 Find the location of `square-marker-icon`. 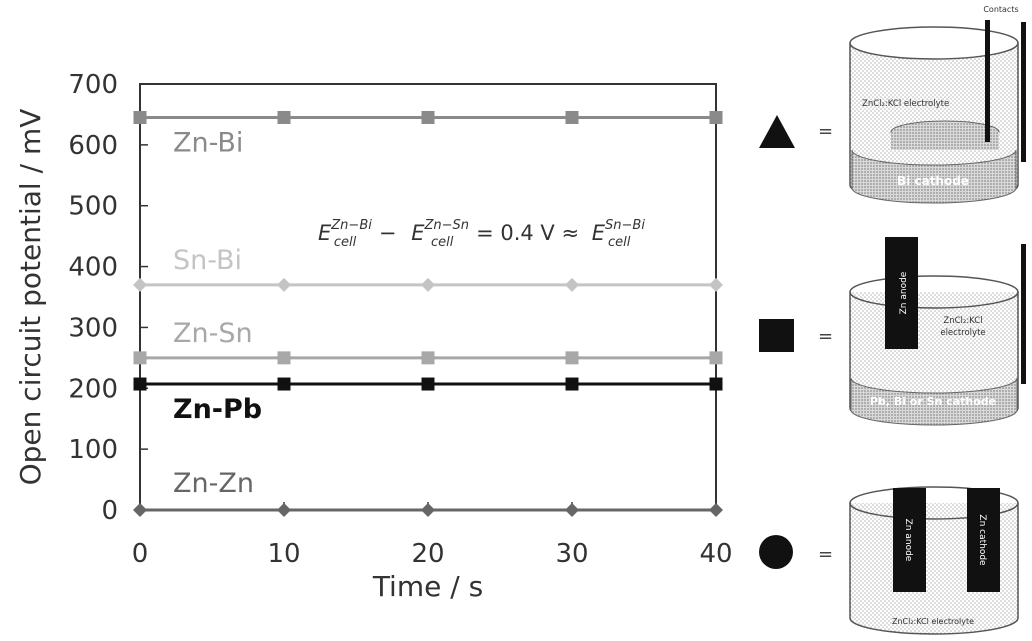

square-marker-icon is located at coordinates (776, 335).